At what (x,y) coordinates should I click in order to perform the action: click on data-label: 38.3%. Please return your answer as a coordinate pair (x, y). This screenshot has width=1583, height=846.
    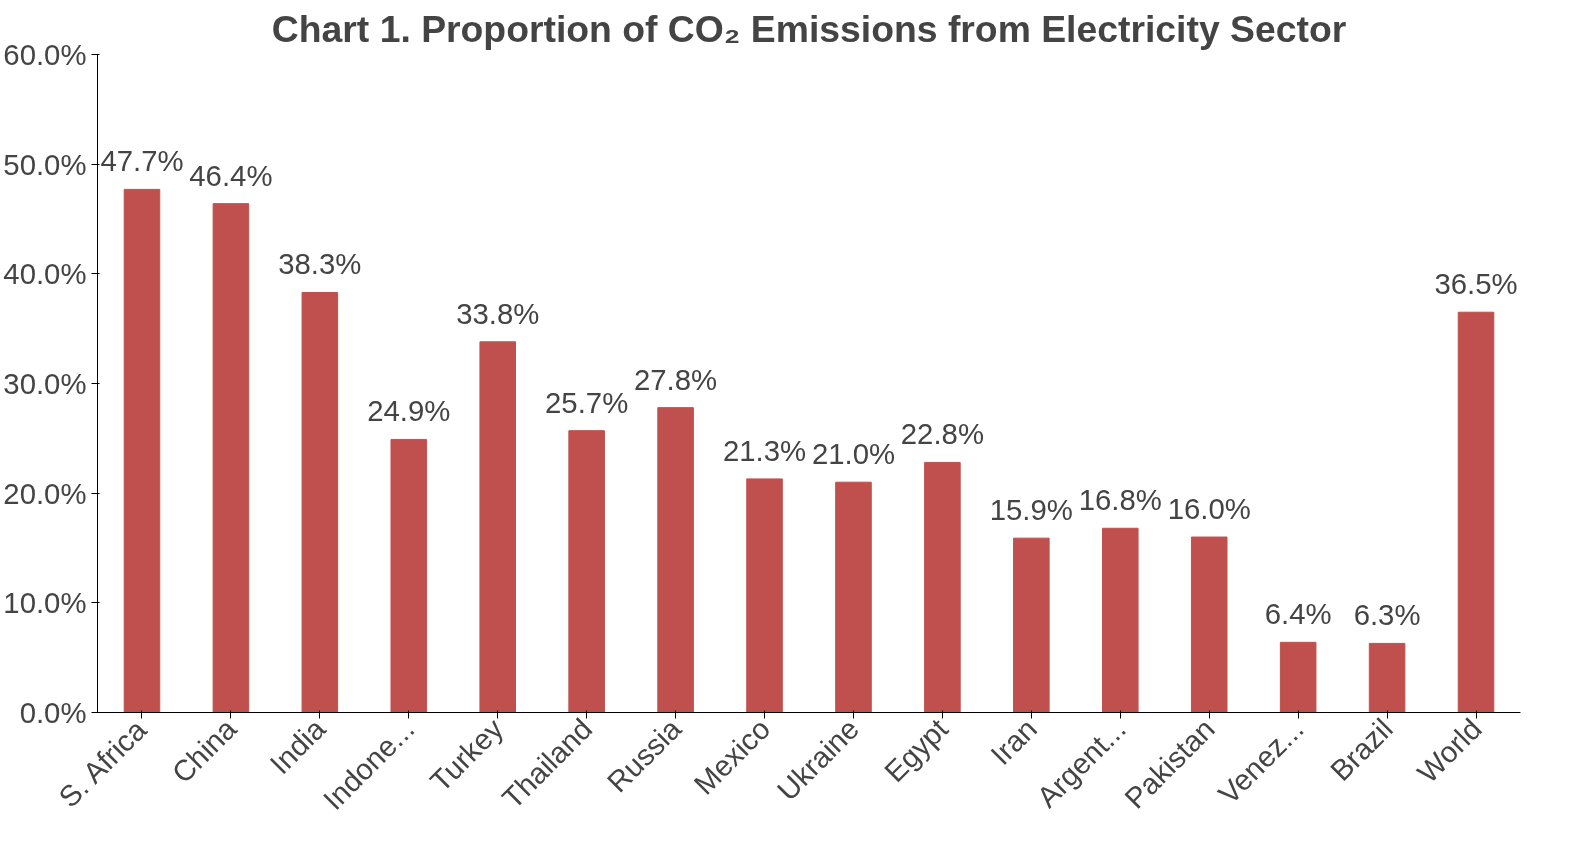
    Looking at the image, I should click on (320, 264).